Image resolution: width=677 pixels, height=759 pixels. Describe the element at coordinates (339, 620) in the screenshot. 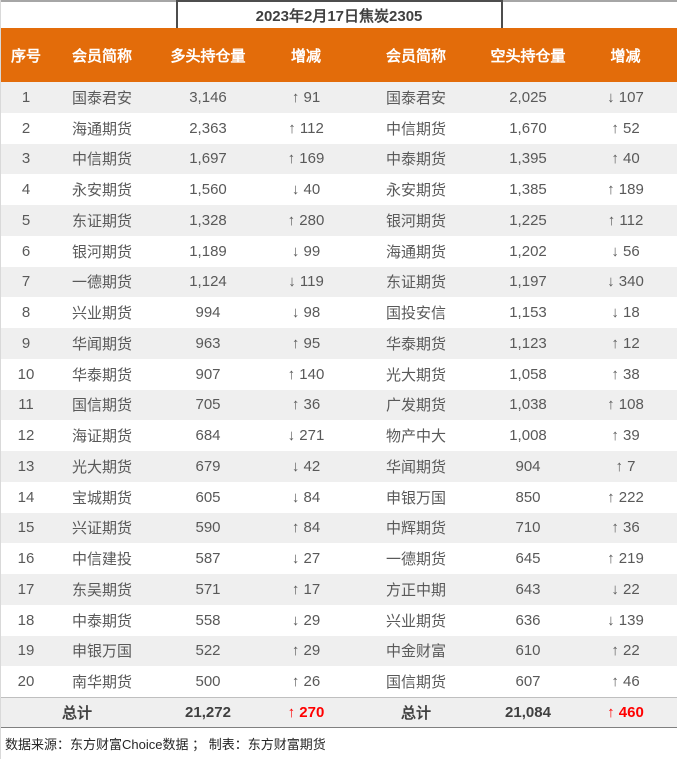

I see `table-row: 18 中泰期货 558 ↓ 29 兴业期货 636 ↓ 139` at that location.